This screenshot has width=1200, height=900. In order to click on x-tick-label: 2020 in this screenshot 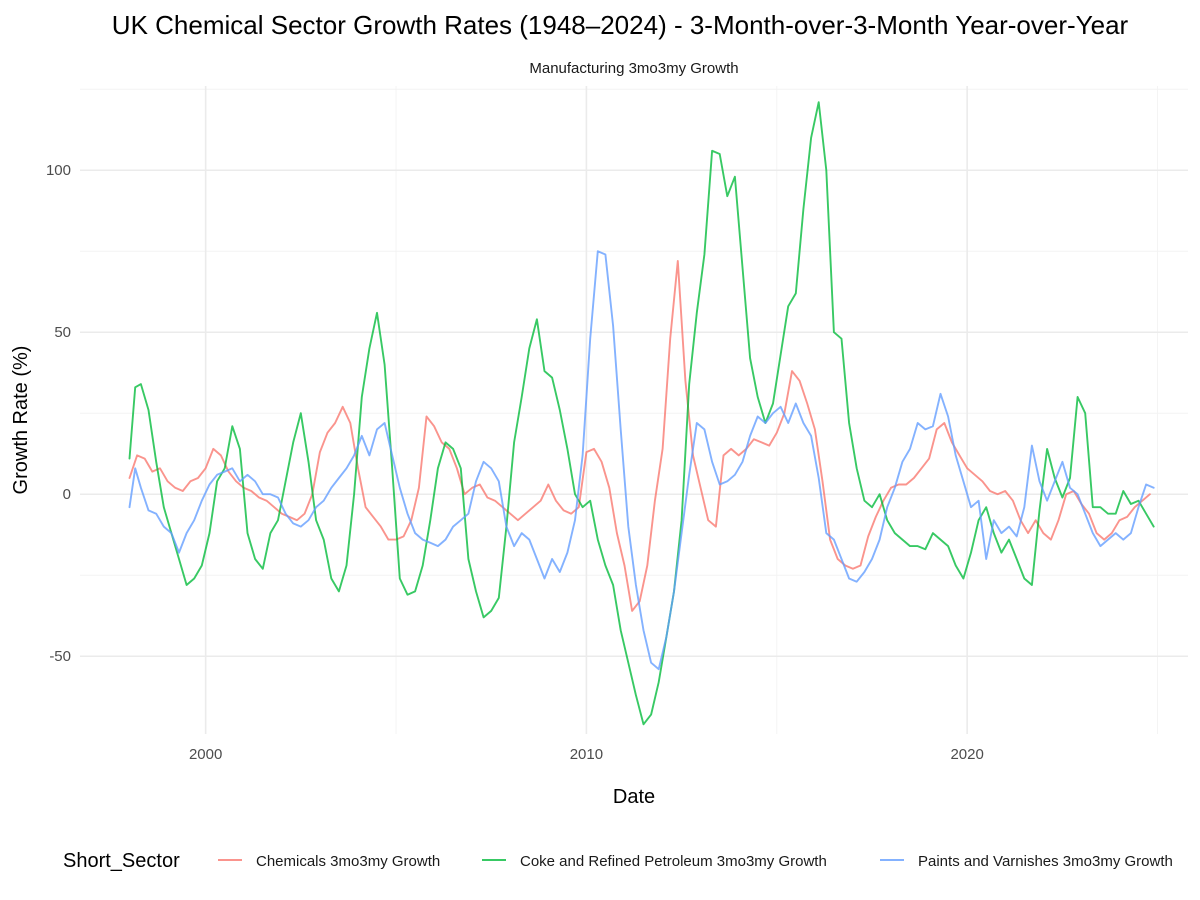, I will do `click(966, 754)`.